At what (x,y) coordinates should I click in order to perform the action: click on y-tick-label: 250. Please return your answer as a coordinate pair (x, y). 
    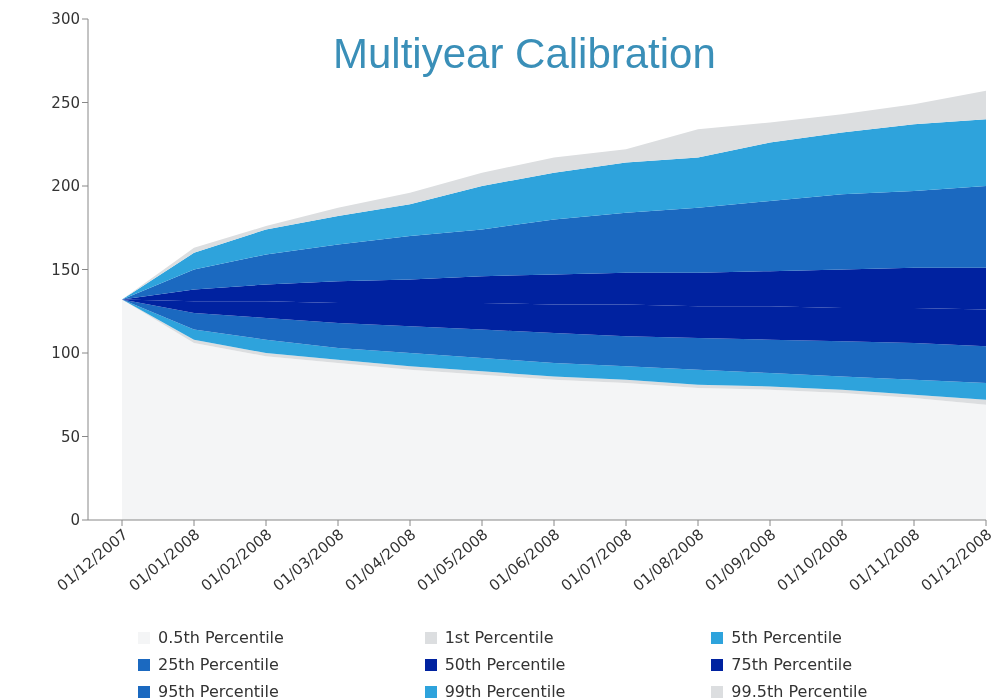
    Looking at the image, I should click on (65, 102).